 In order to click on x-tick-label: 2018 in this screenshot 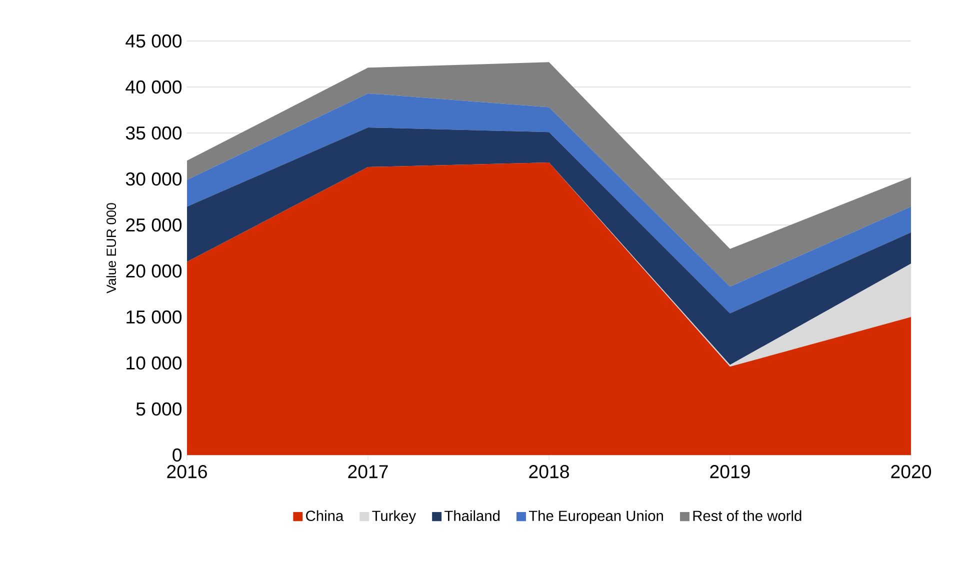, I will do `click(549, 471)`.